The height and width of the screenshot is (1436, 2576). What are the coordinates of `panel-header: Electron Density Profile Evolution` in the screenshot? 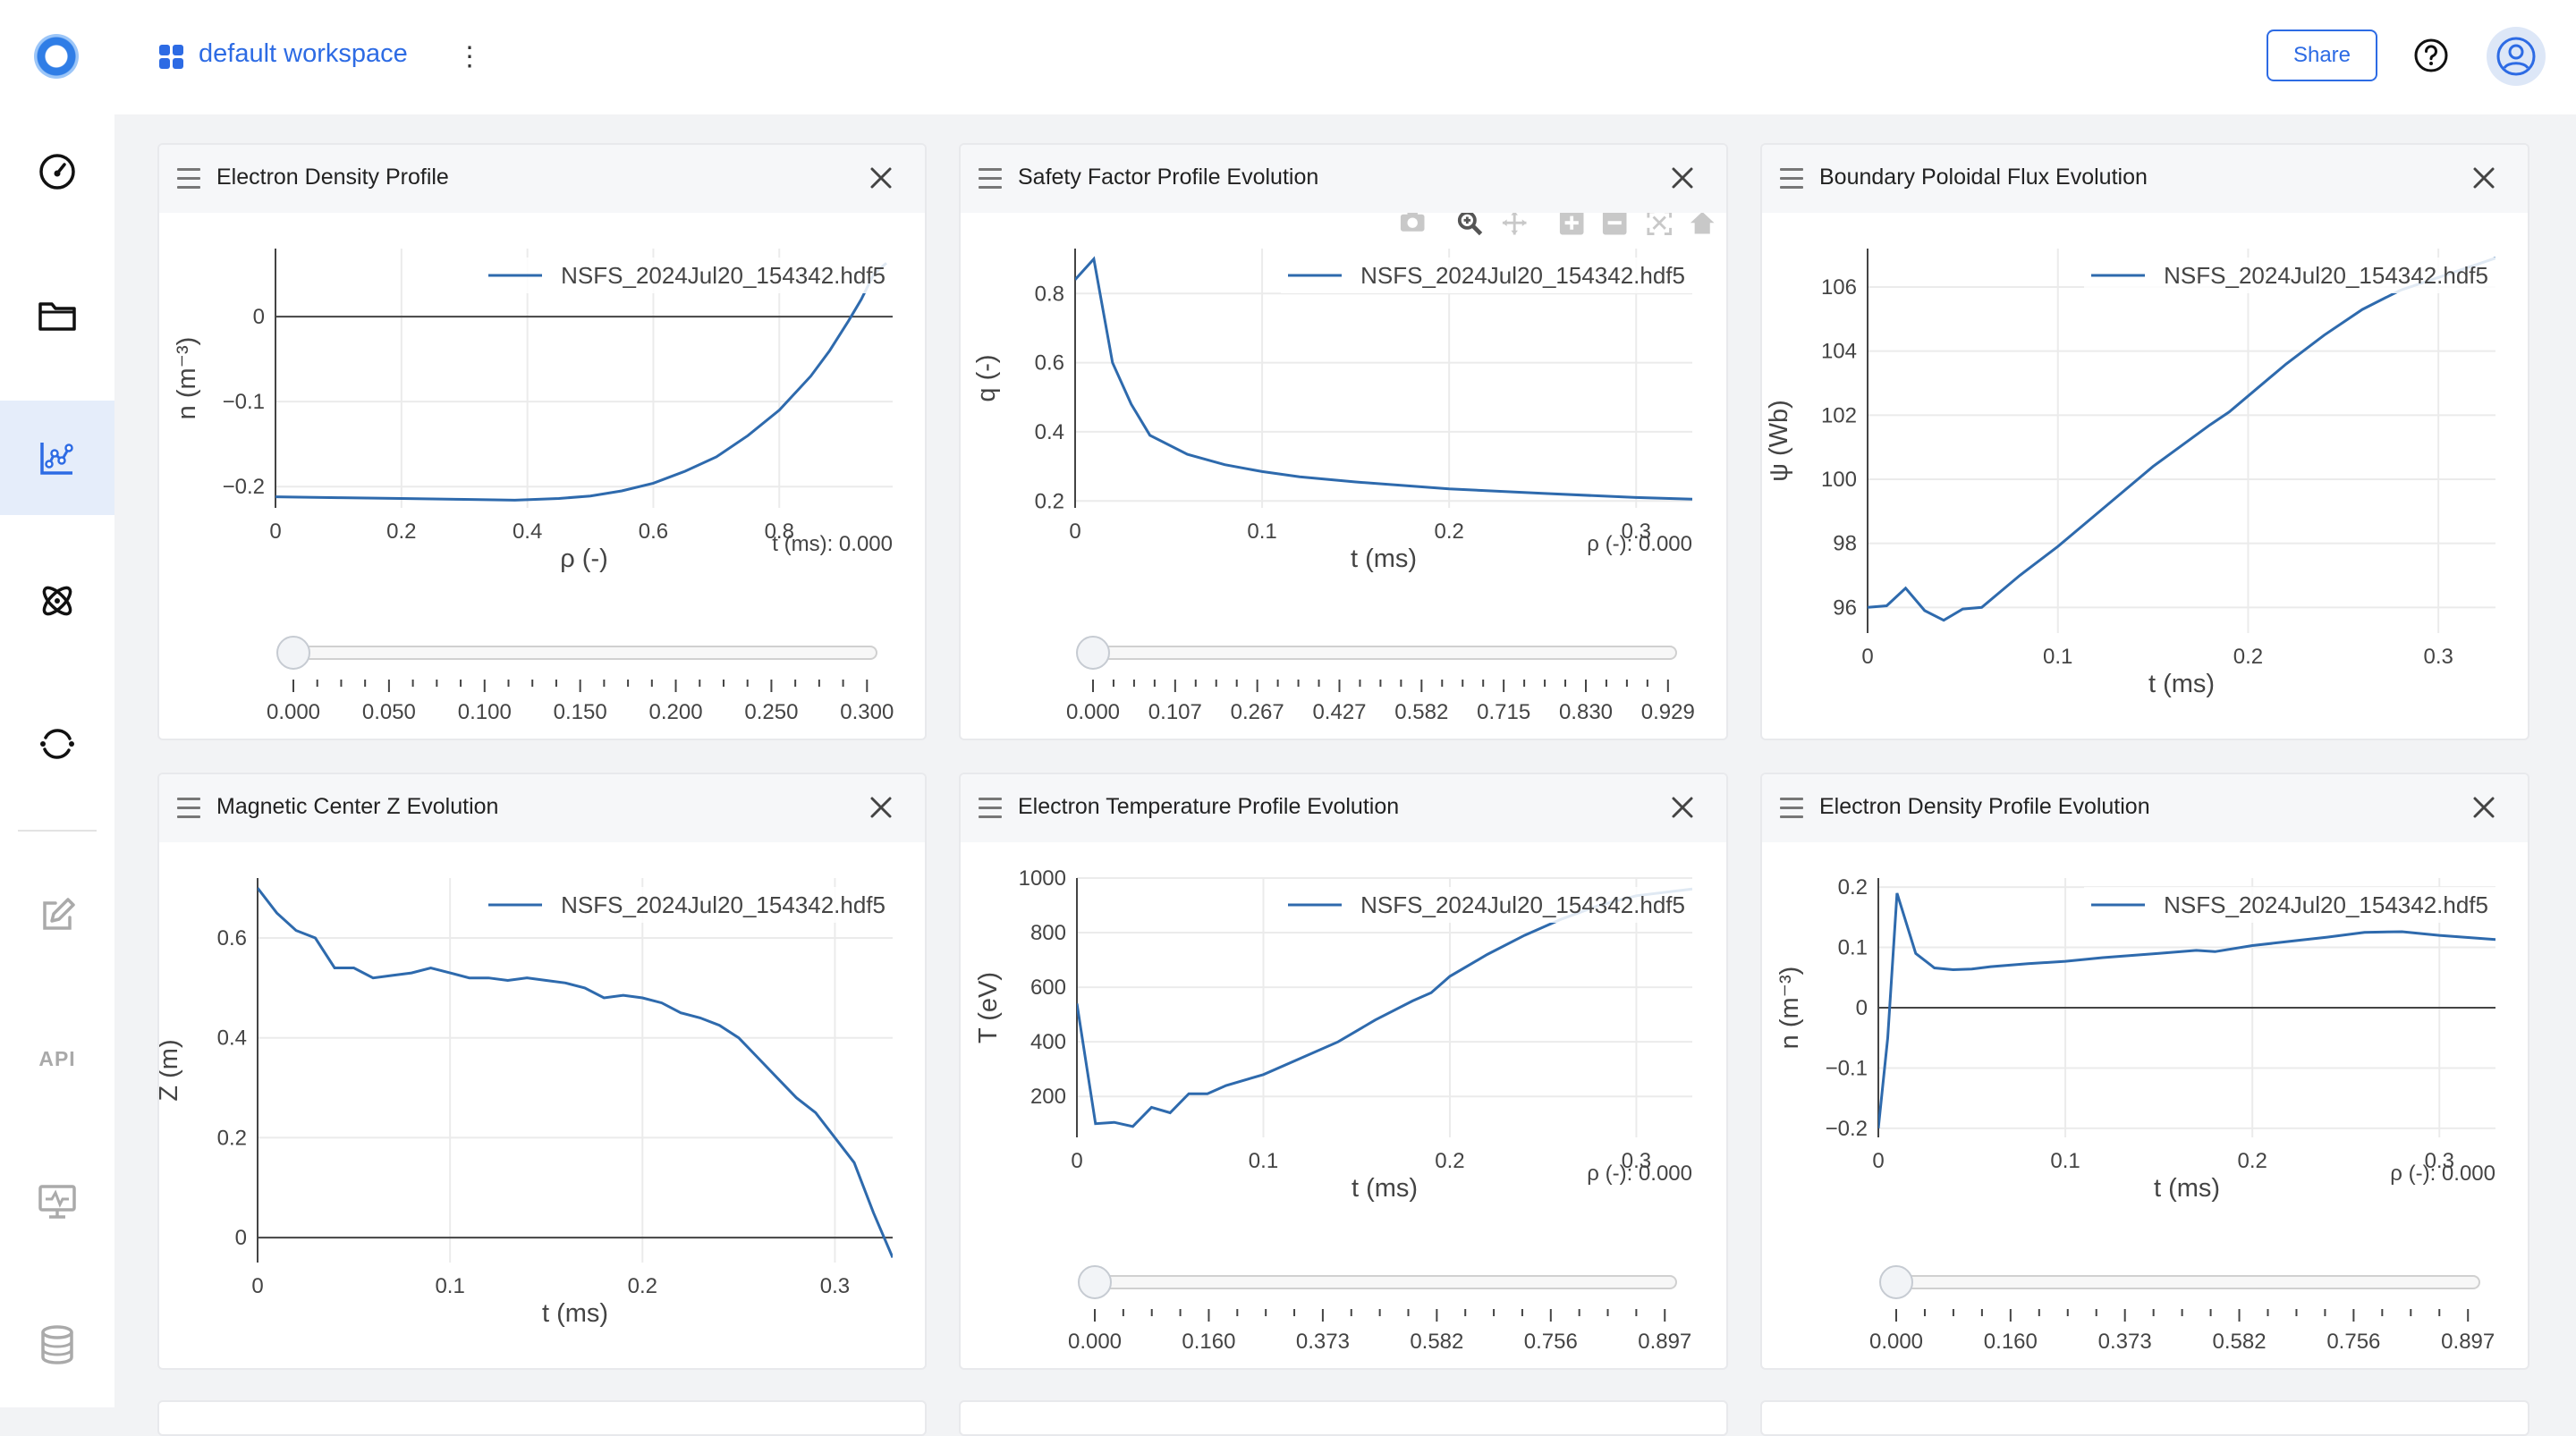 It's located at (2145, 808).